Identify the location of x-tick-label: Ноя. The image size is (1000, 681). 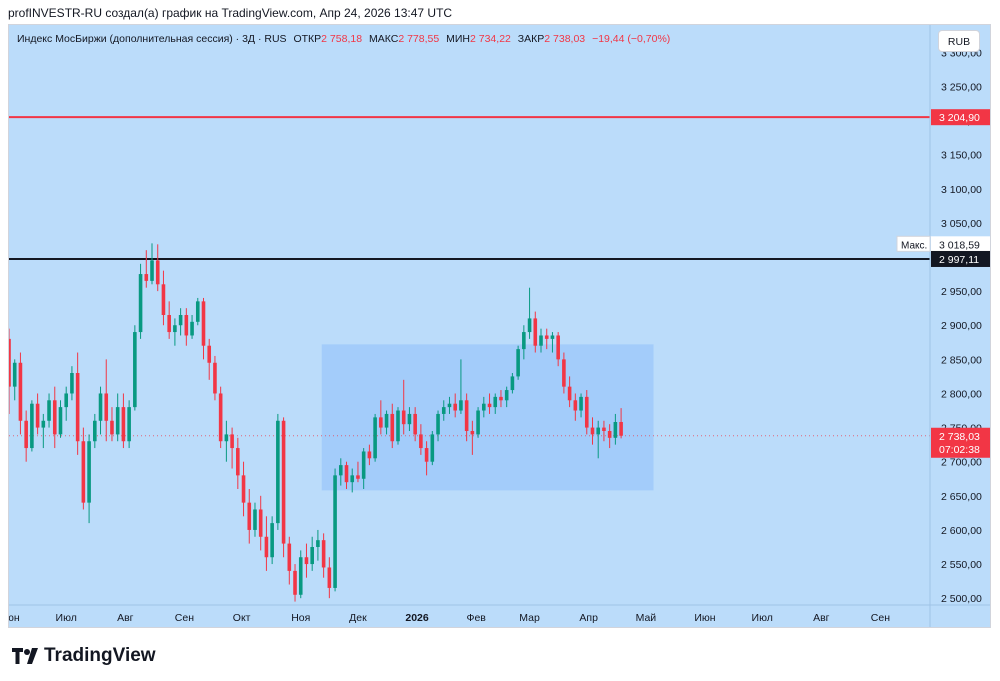
(300, 618).